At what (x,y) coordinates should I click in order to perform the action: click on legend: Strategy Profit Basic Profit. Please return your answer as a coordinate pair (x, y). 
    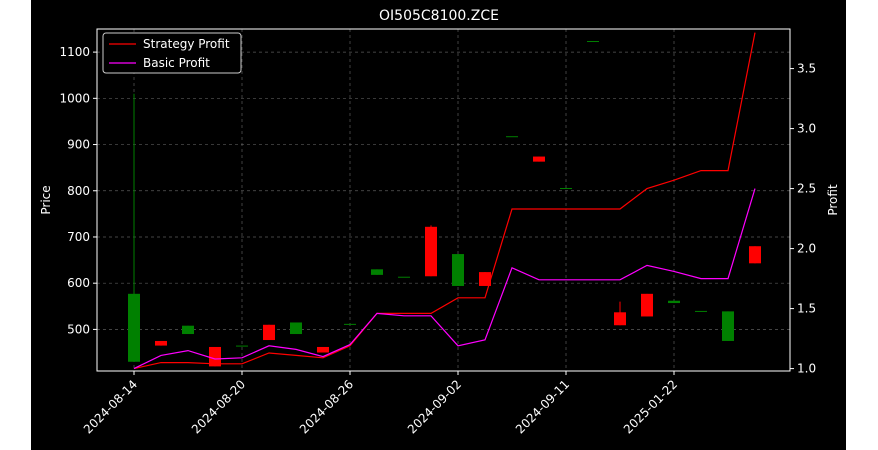
    Looking at the image, I should click on (172, 53).